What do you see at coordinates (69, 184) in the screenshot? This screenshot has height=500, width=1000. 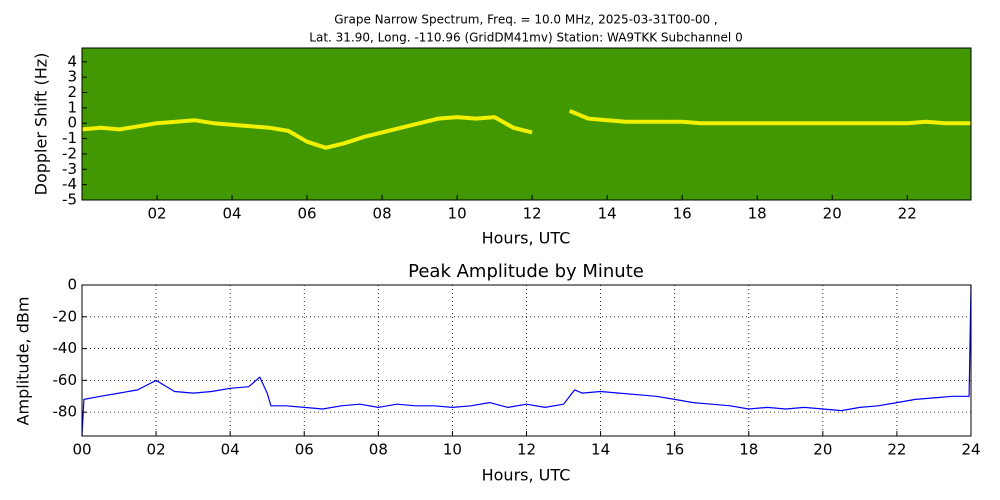 I see `y-tick-label: -4` at bounding box center [69, 184].